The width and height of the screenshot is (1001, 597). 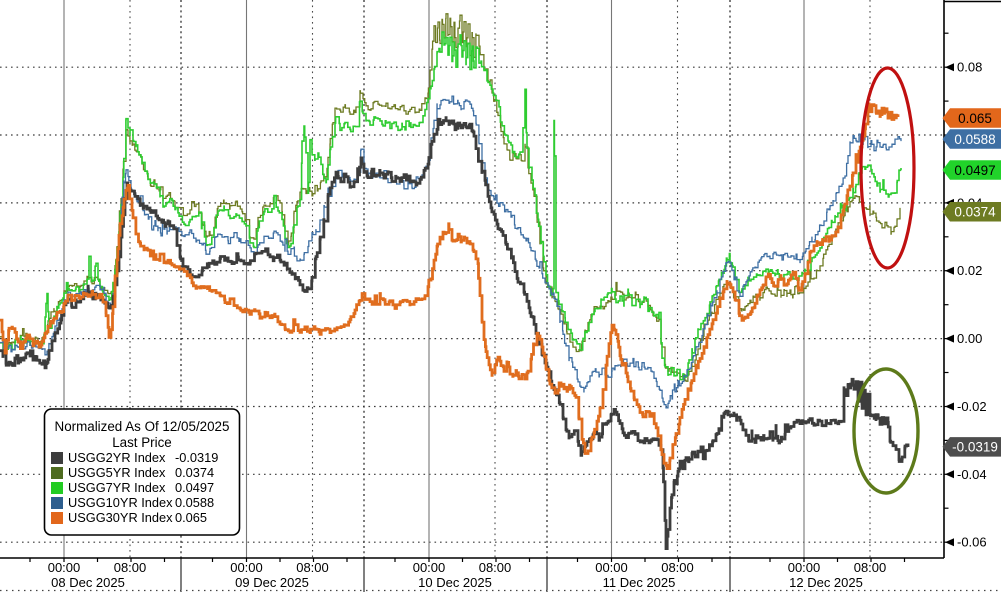 What do you see at coordinates (117, 457) in the screenshot?
I see `svg-text: USGG2YR Index` at bounding box center [117, 457].